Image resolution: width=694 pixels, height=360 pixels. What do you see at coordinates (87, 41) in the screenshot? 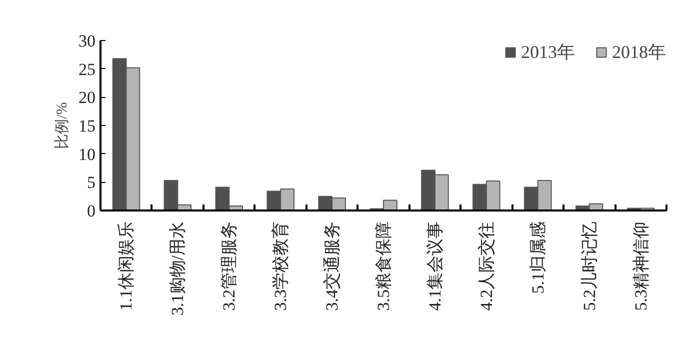
I see `y-tick-label: 30` at bounding box center [87, 41].